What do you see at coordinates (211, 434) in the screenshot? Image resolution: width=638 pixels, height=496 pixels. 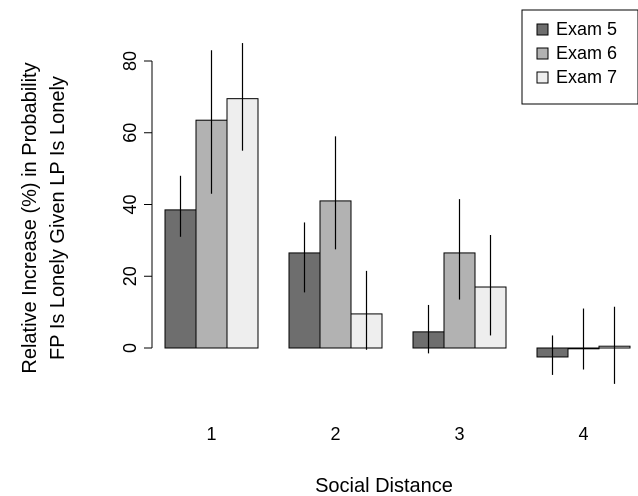 I see `x-tick-label: 1` at bounding box center [211, 434].